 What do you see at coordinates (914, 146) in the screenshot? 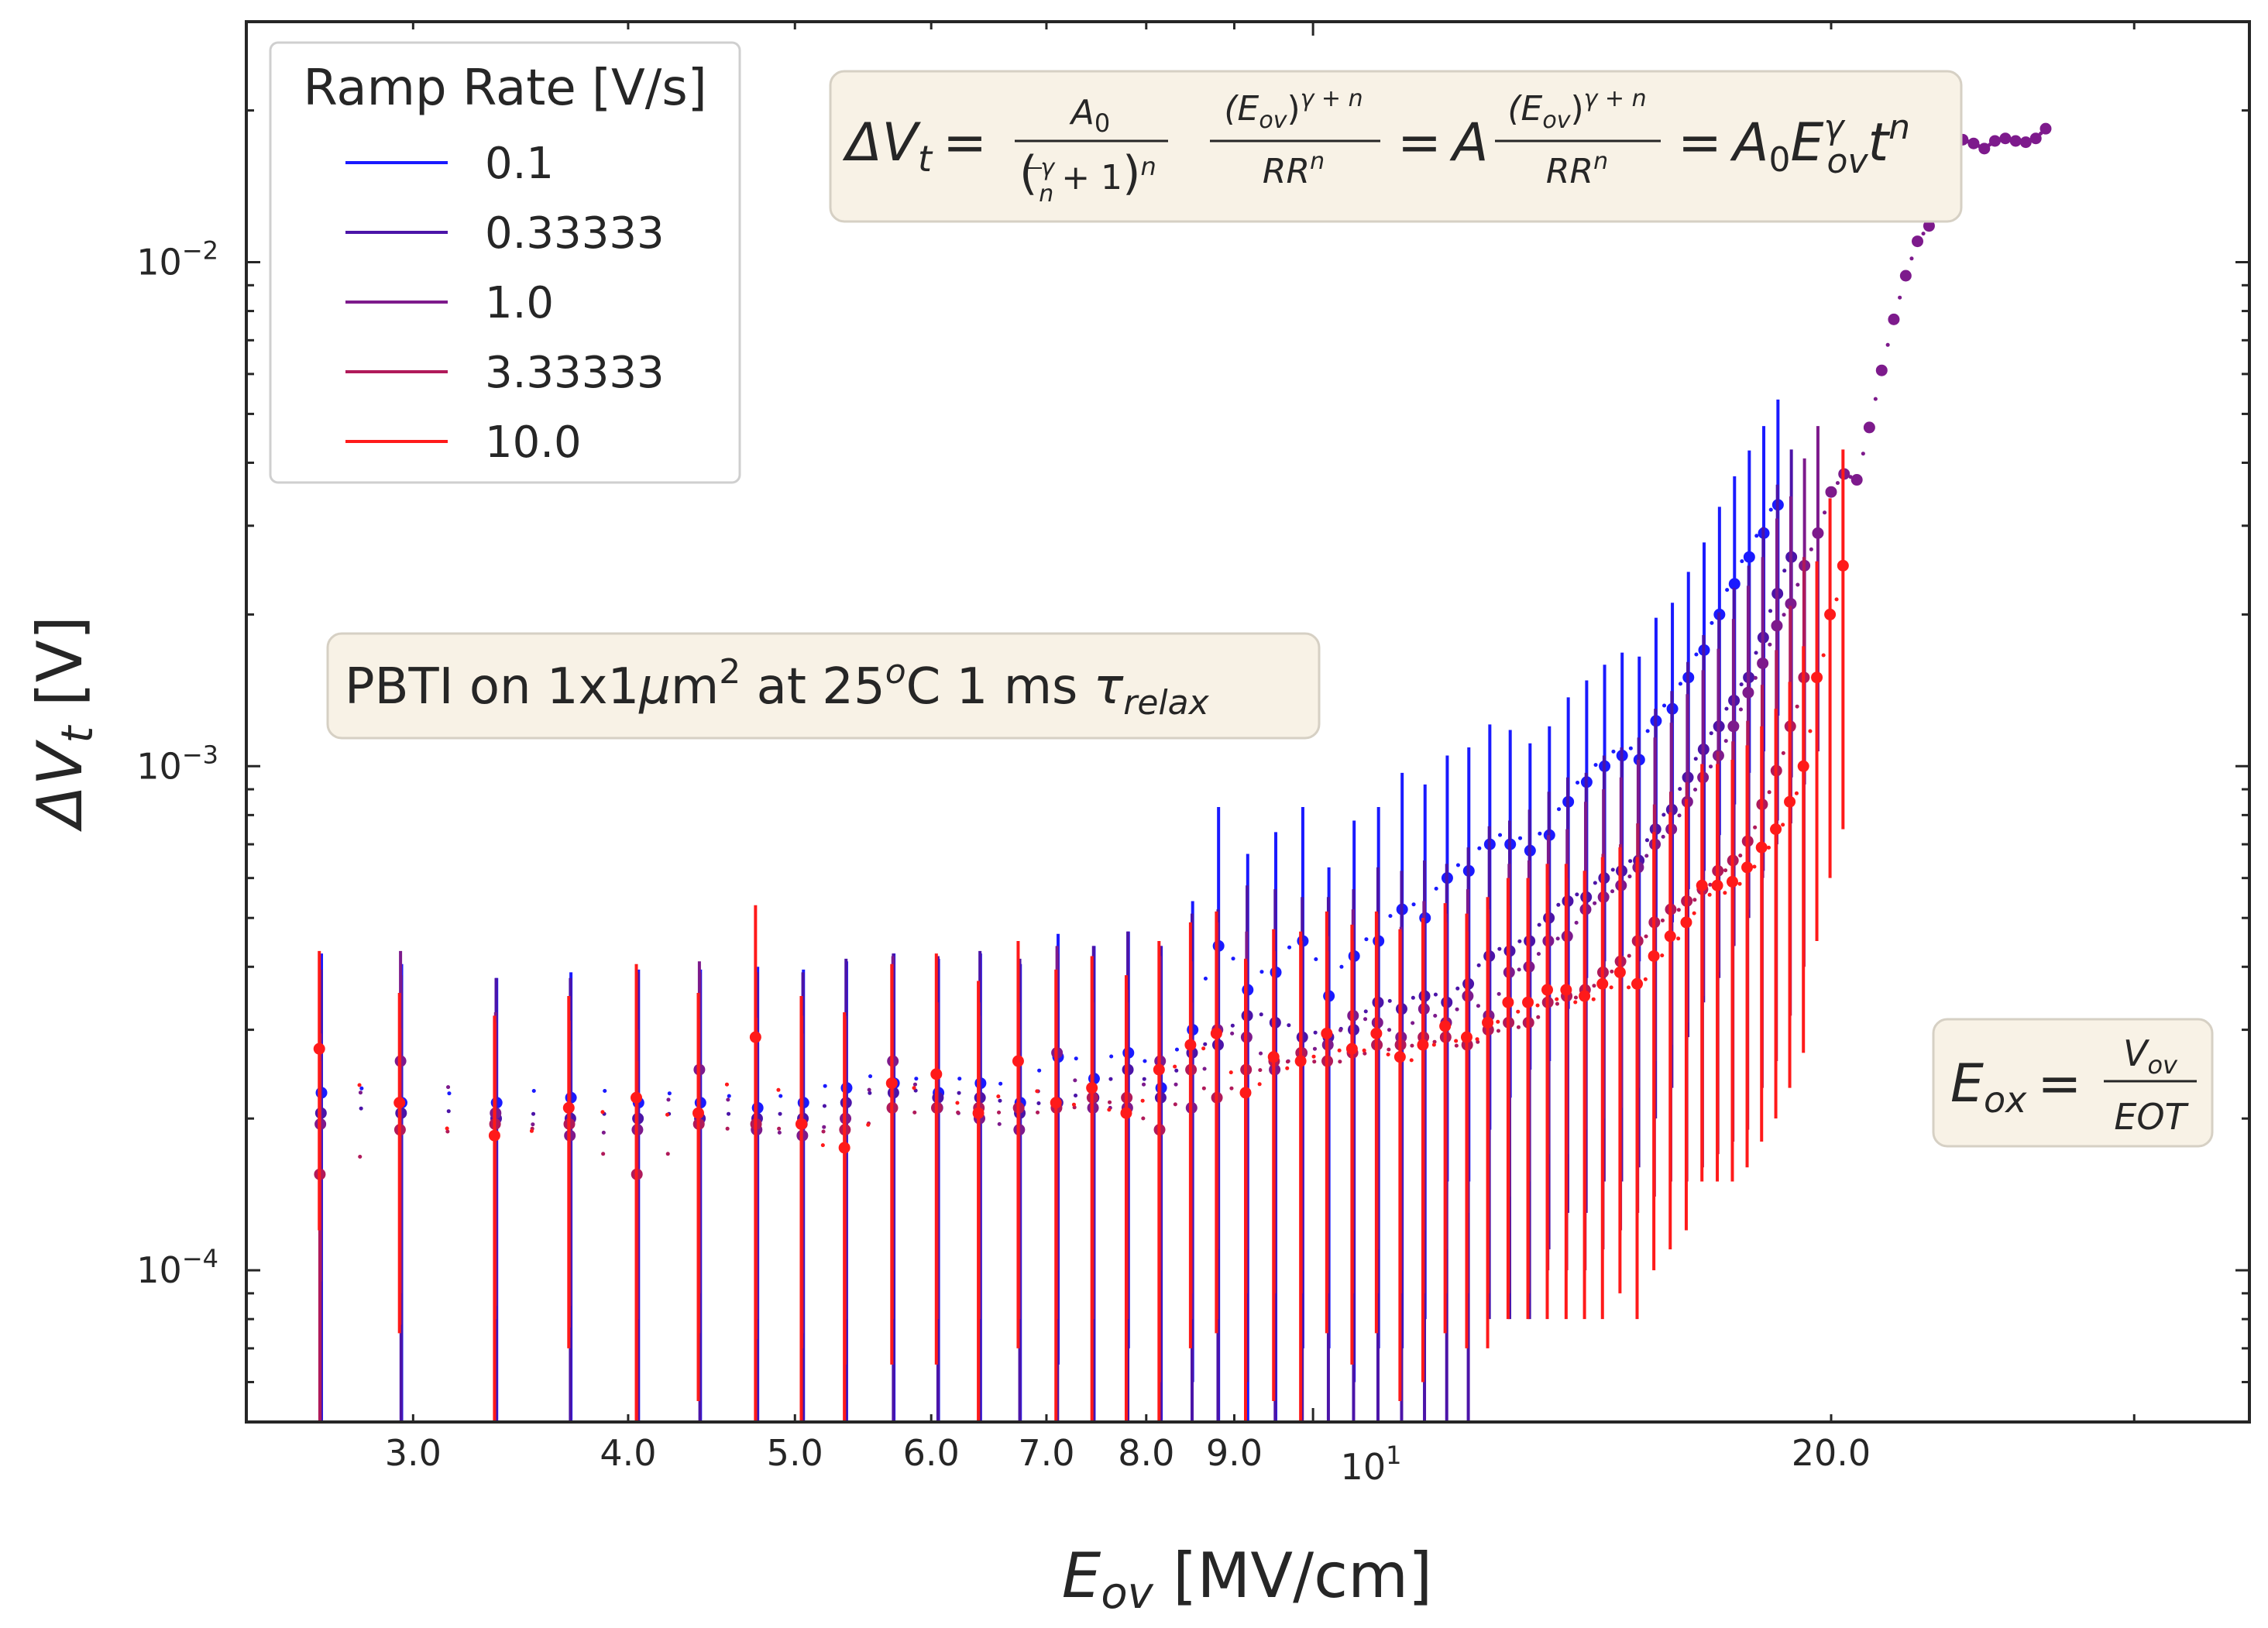
I see `formula-lhs: ΔVt =` at bounding box center [914, 146].